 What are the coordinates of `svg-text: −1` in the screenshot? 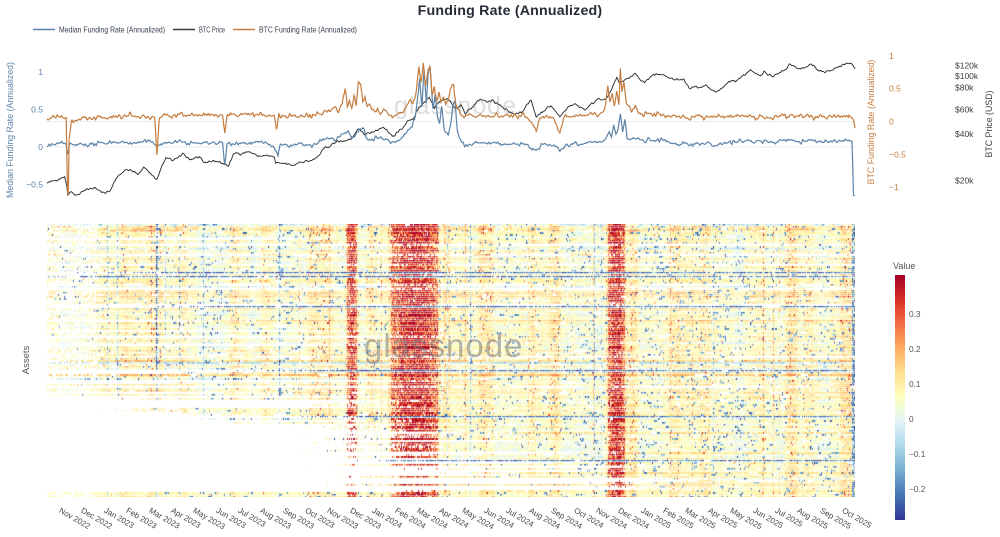 It's located at (894, 187).